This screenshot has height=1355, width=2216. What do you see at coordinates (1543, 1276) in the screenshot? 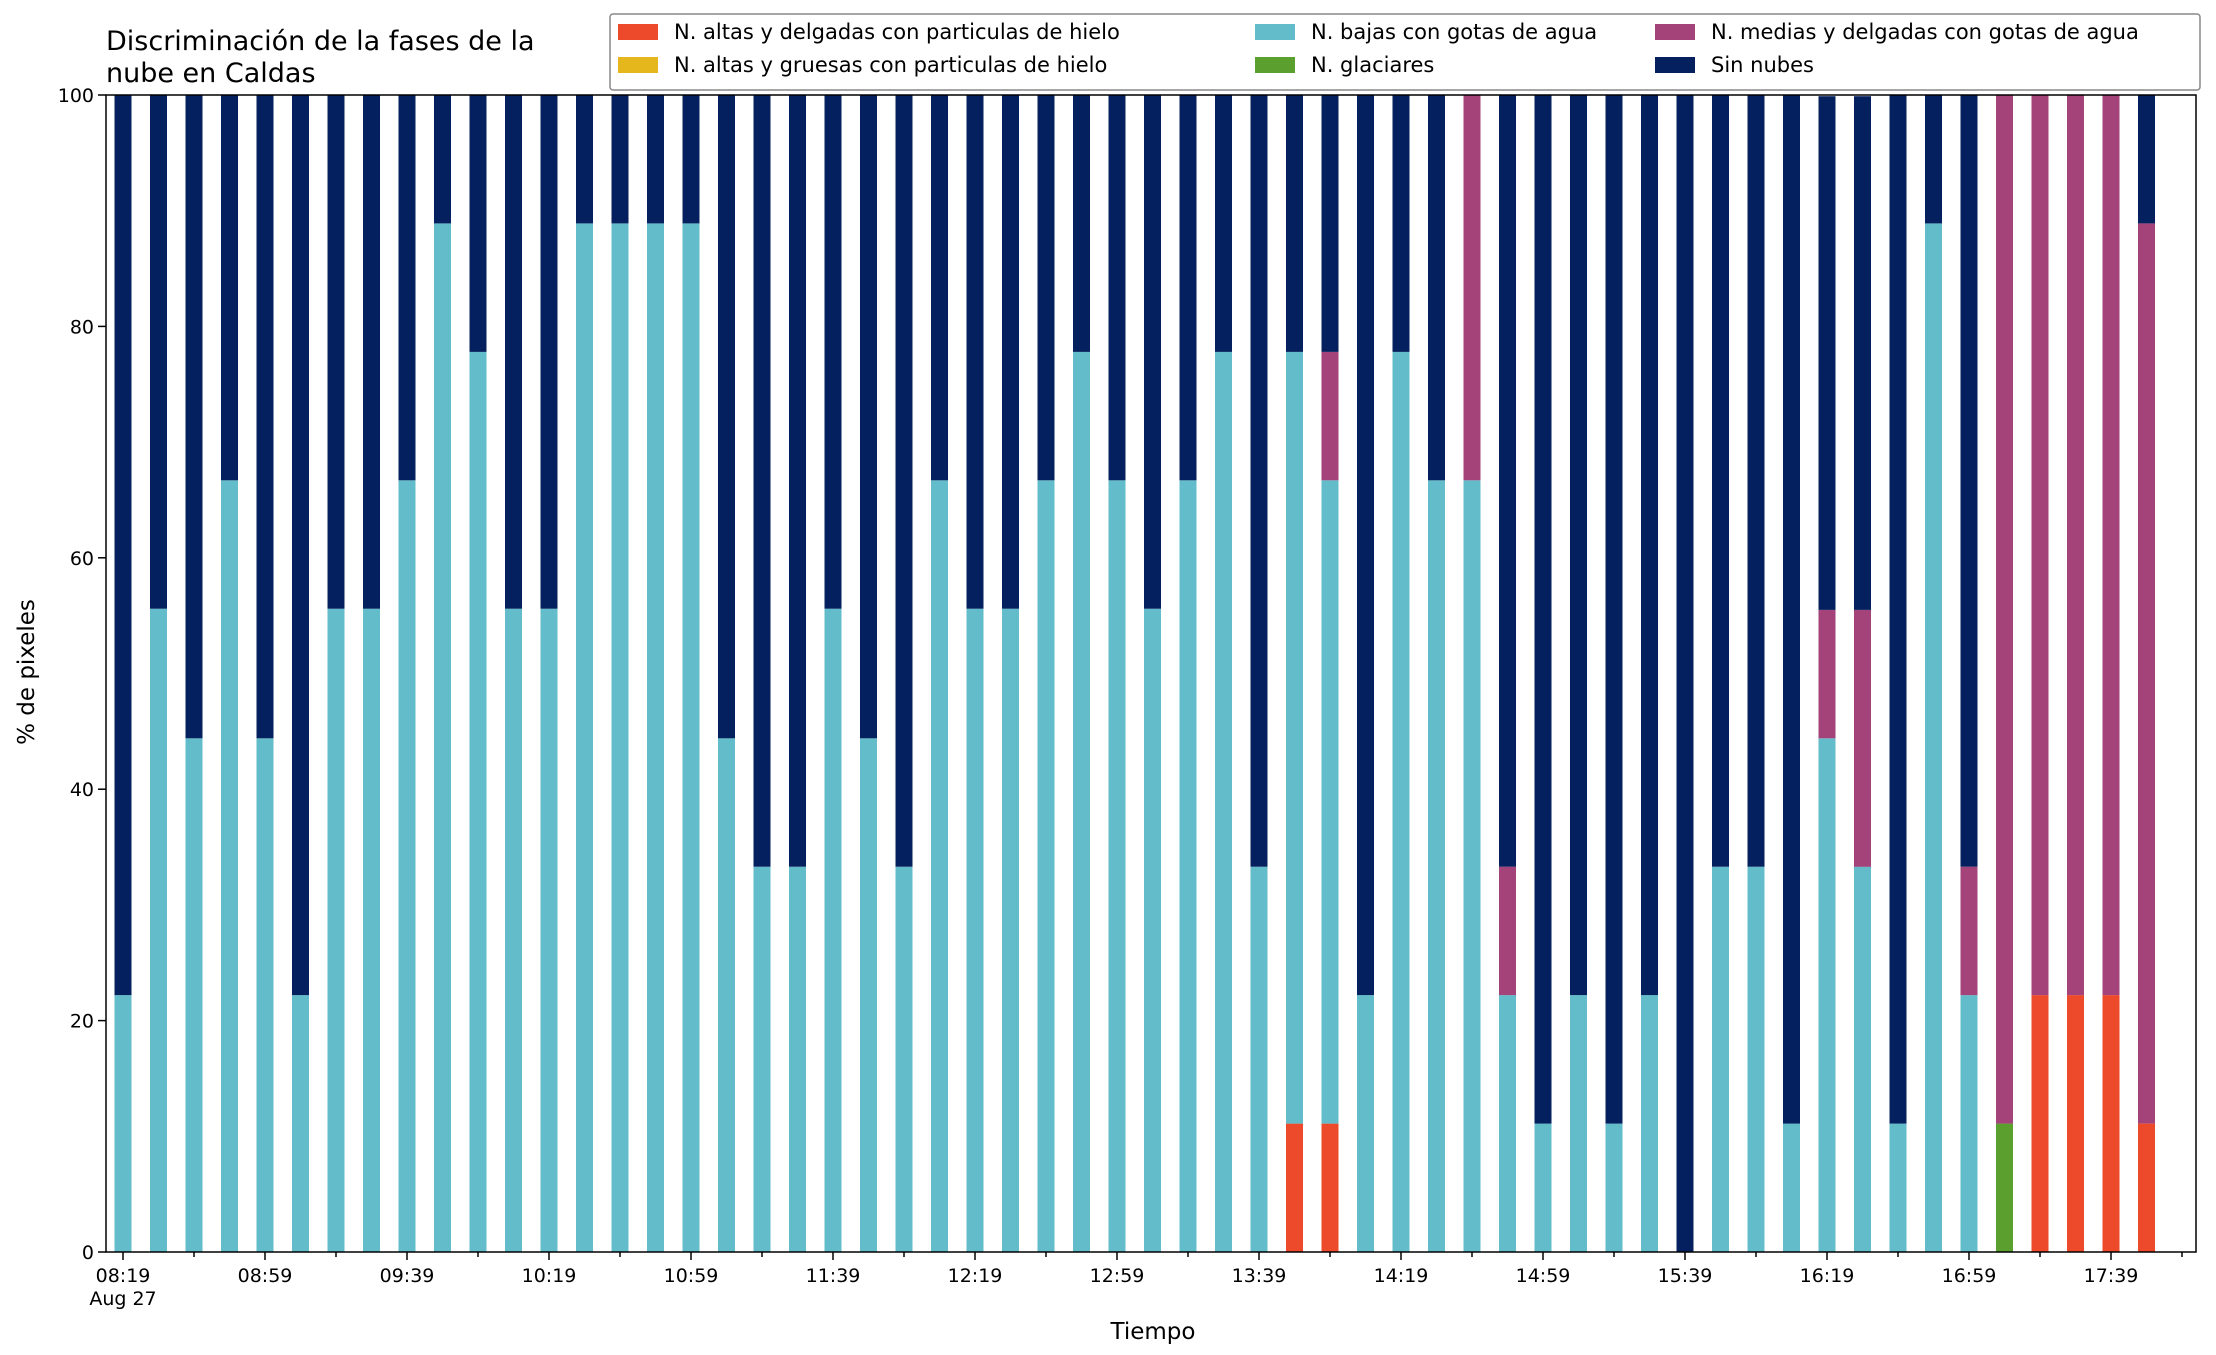
I see `x-tick-label-10: 14:59` at bounding box center [1543, 1276].